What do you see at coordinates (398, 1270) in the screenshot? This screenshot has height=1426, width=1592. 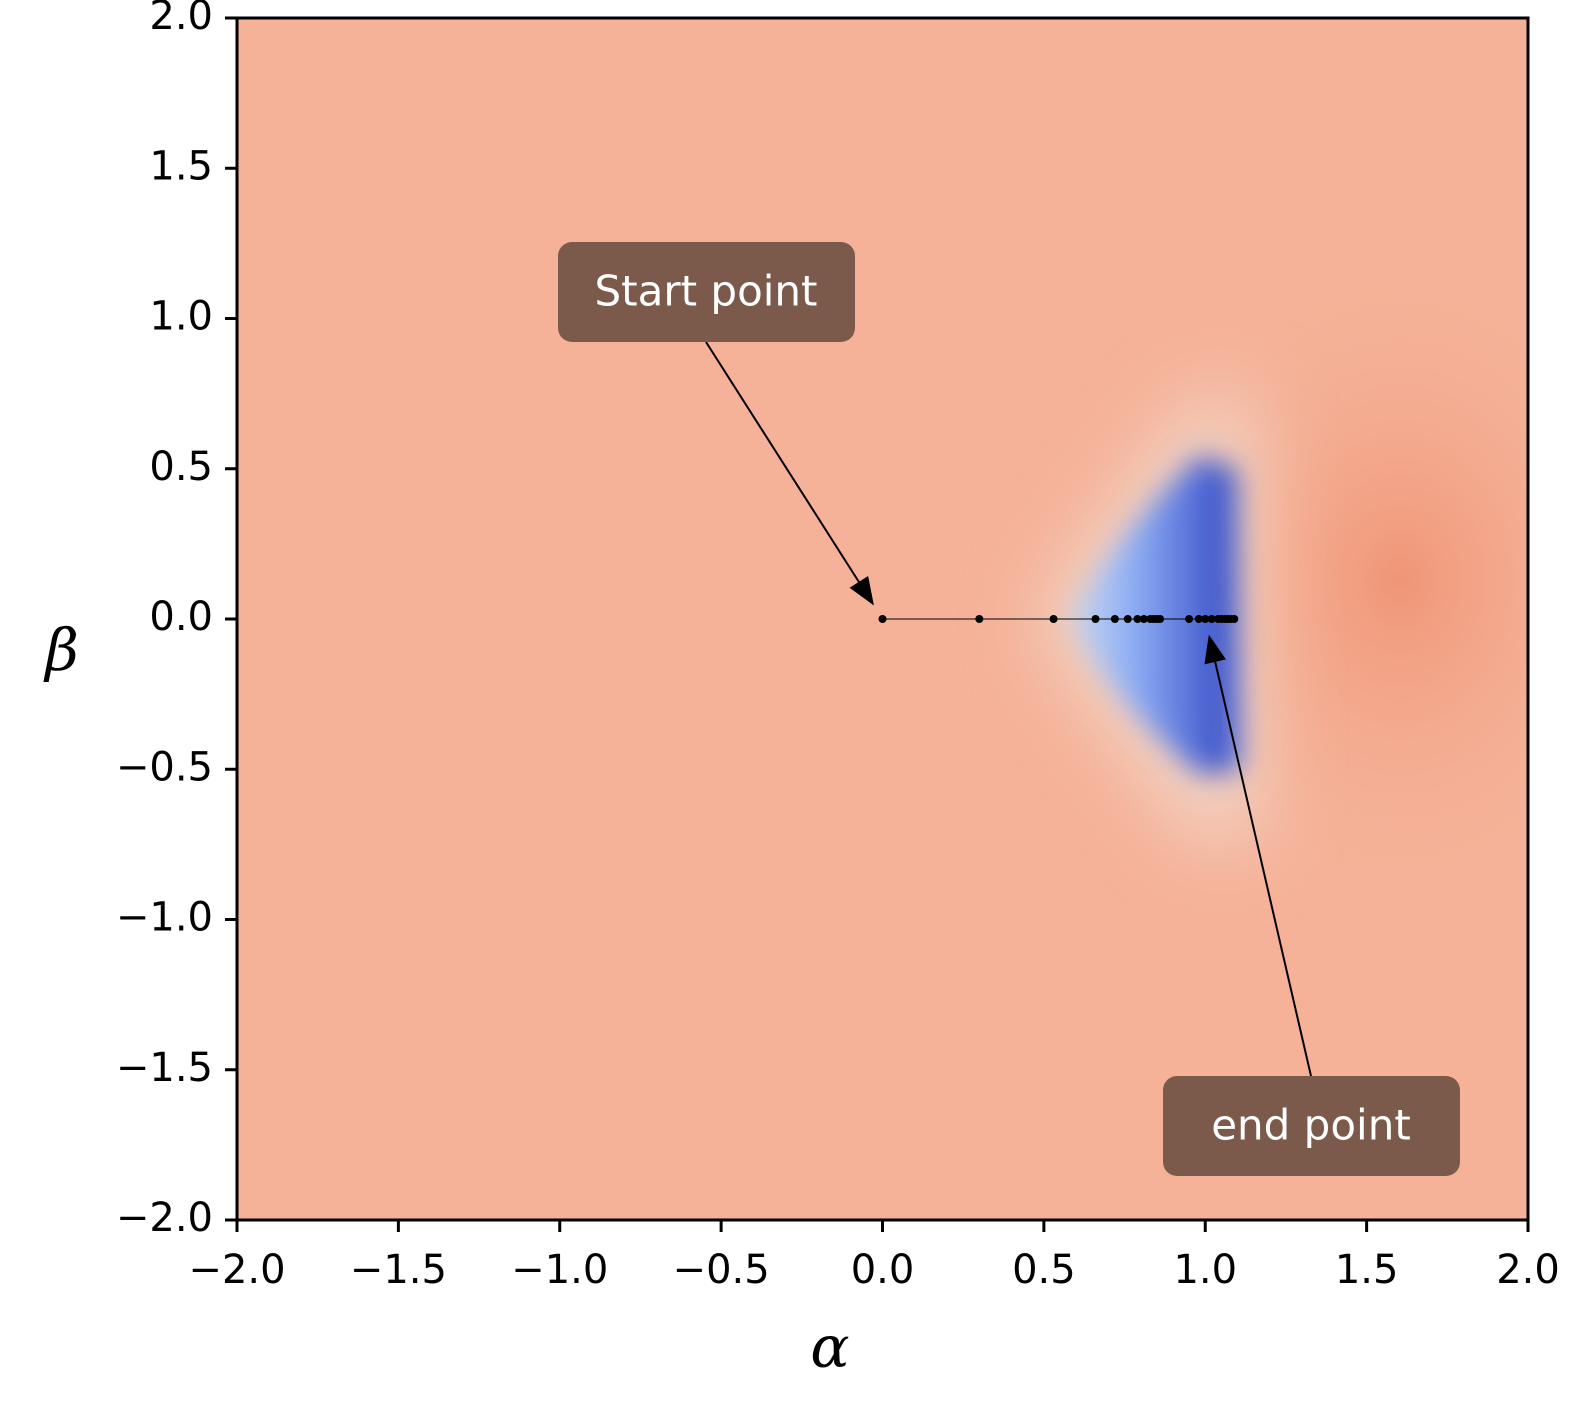 I see `x-tick-label: −1.5` at bounding box center [398, 1270].